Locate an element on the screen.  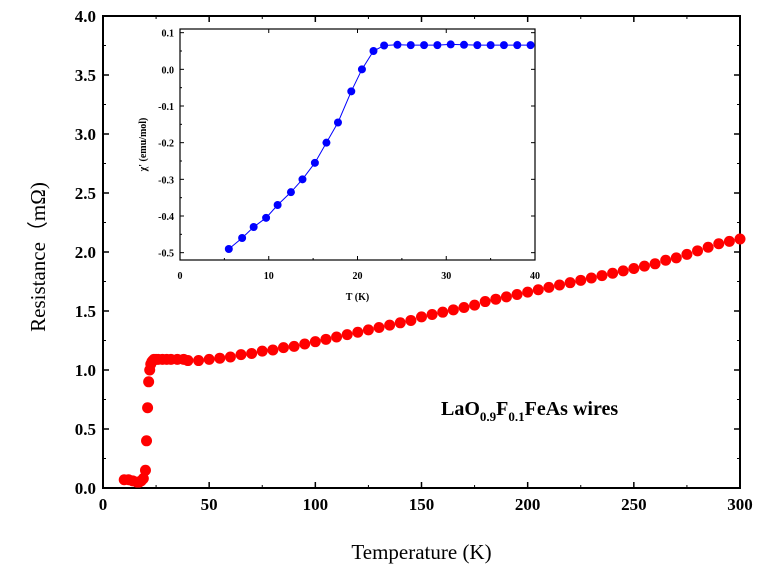
main-y-tick-label: 3.5 is located at coordinates (85, 75).